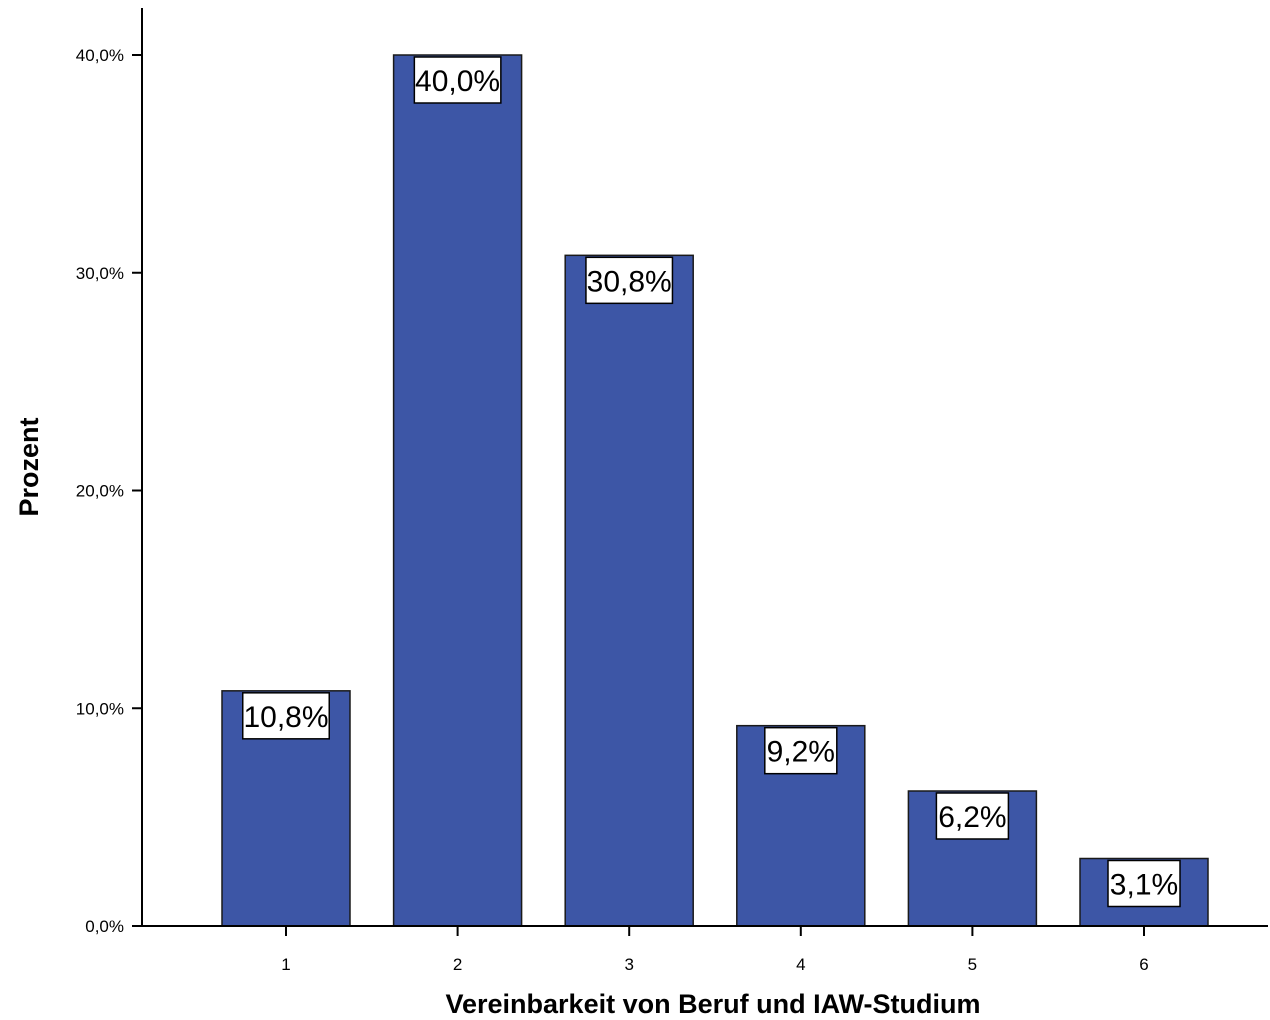 The image size is (1270, 1020). I want to click on data-label: 9,2%, so click(801, 752).